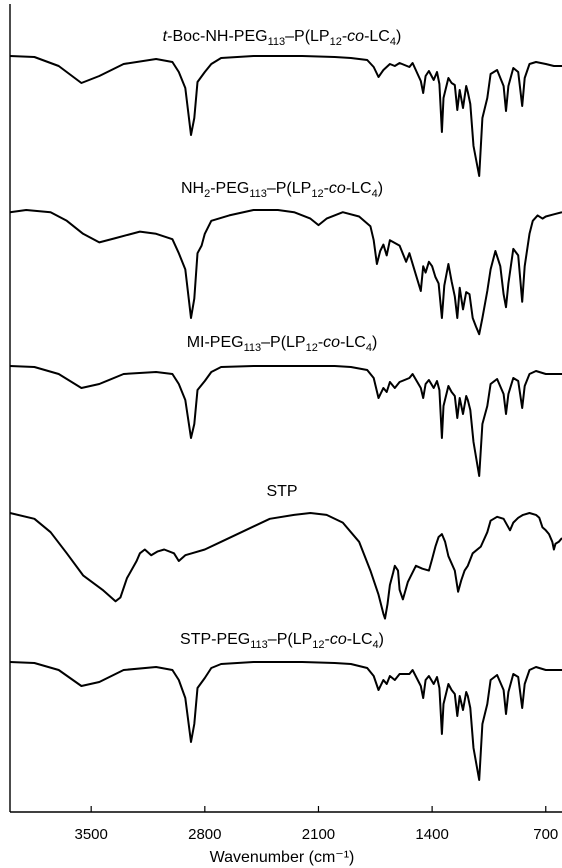 The height and width of the screenshot is (868, 562). What do you see at coordinates (431, 834) in the screenshot?
I see `x-tick-label: 1400` at bounding box center [431, 834].